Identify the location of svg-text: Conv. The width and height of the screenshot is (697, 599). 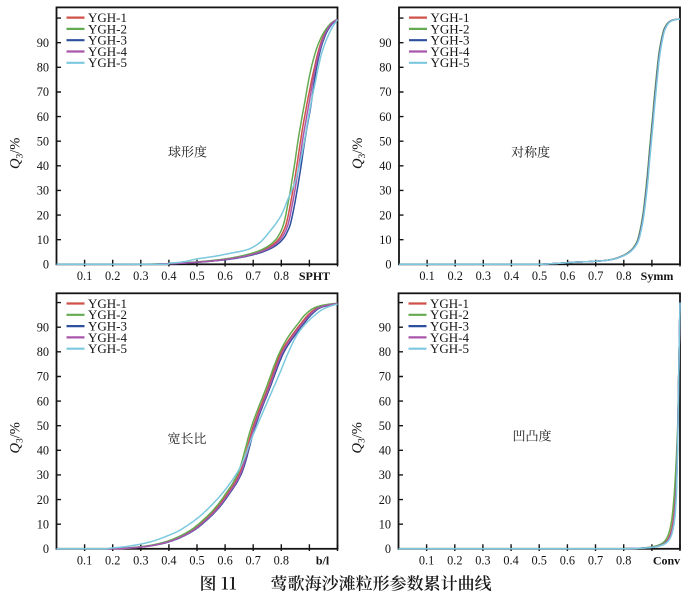
(666, 560).